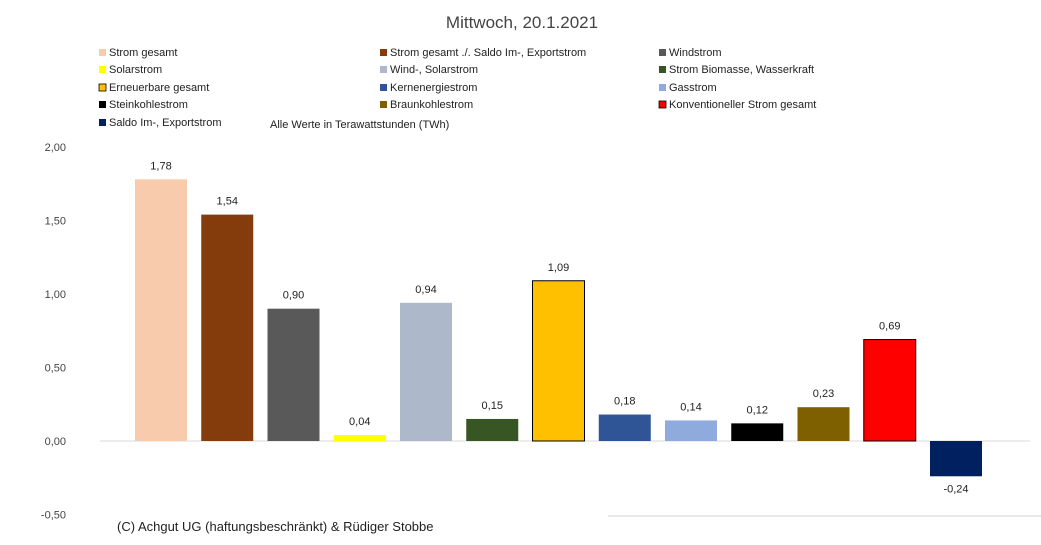  What do you see at coordinates (55, 148) in the screenshot?
I see `y-tick-label: 2,00` at bounding box center [55, 148].